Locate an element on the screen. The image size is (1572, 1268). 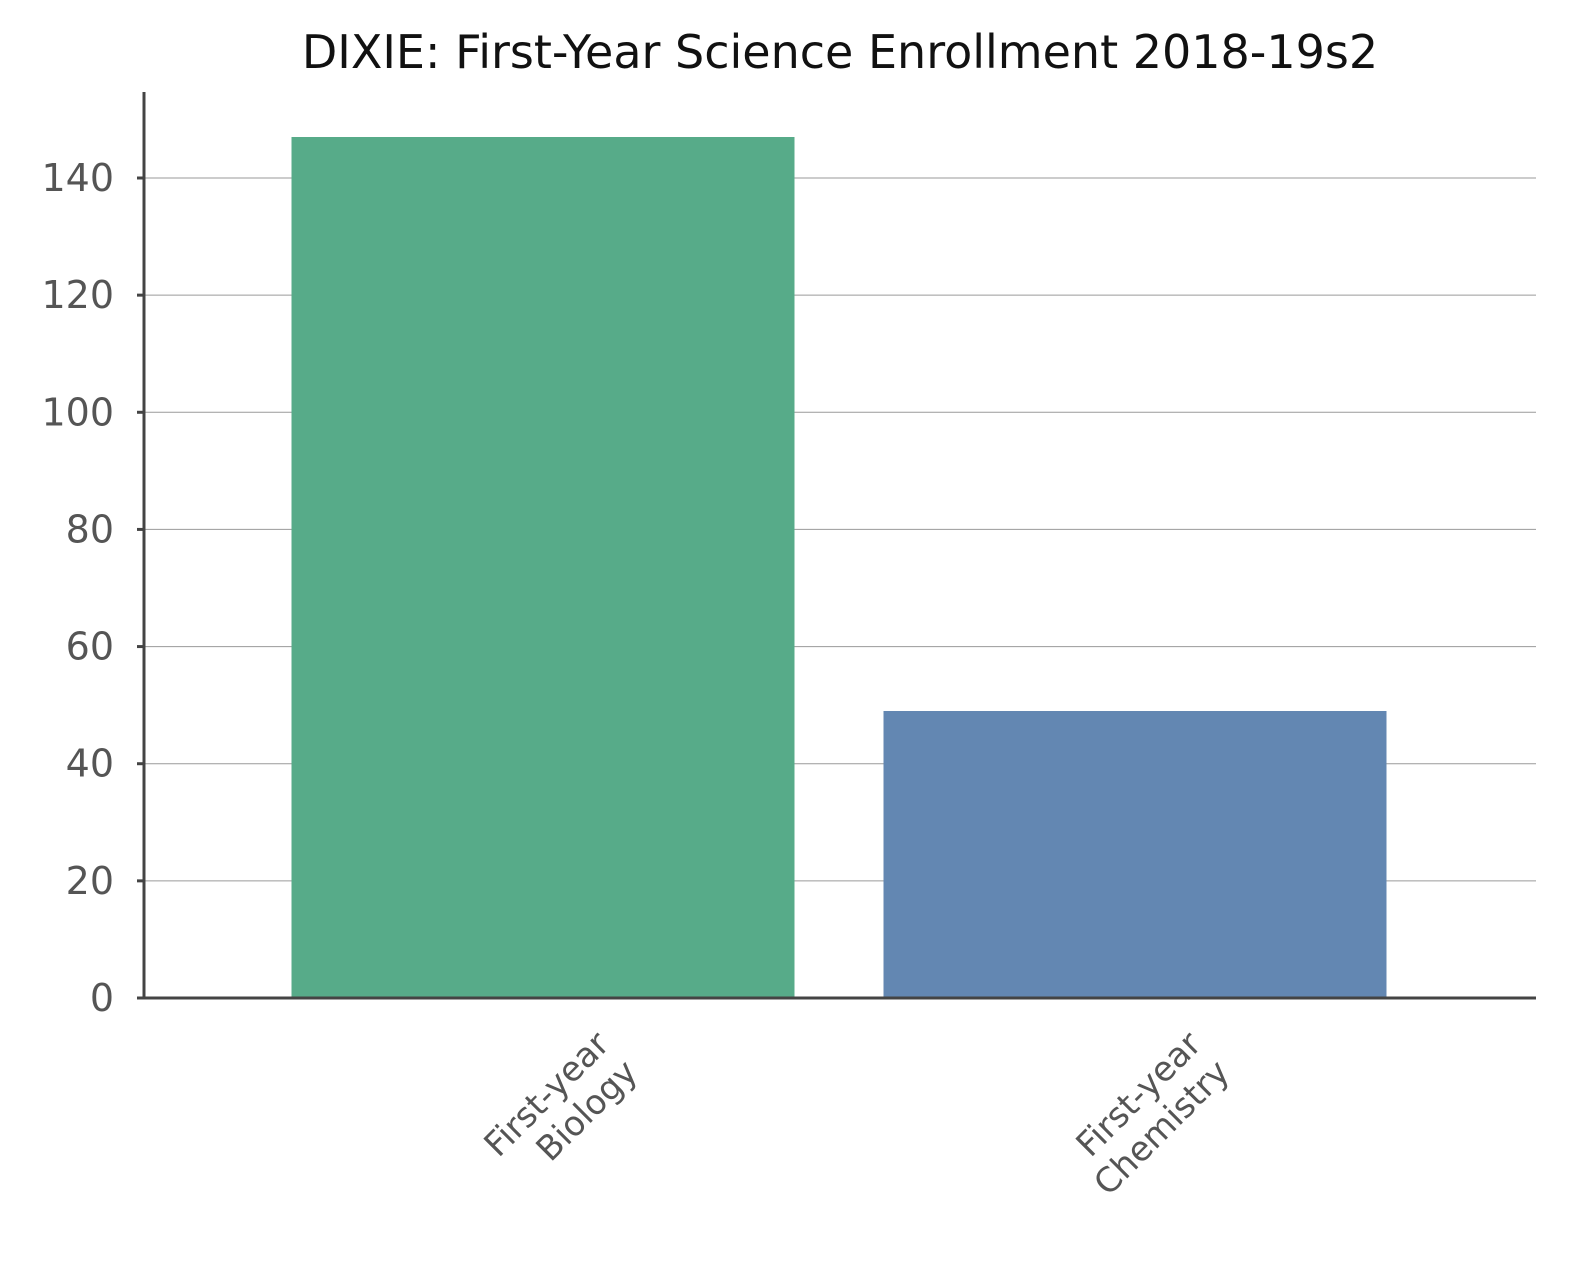
y-tick-labels: 0 20 40 60 80 100 120 140 is located at coordinates (77, 588).